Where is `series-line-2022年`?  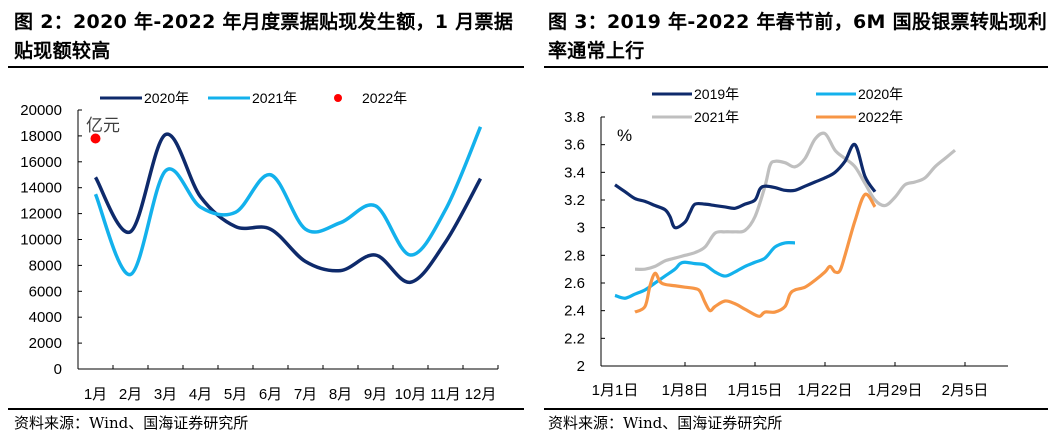 series-line-2022年 is located at coordinates (755, 255).